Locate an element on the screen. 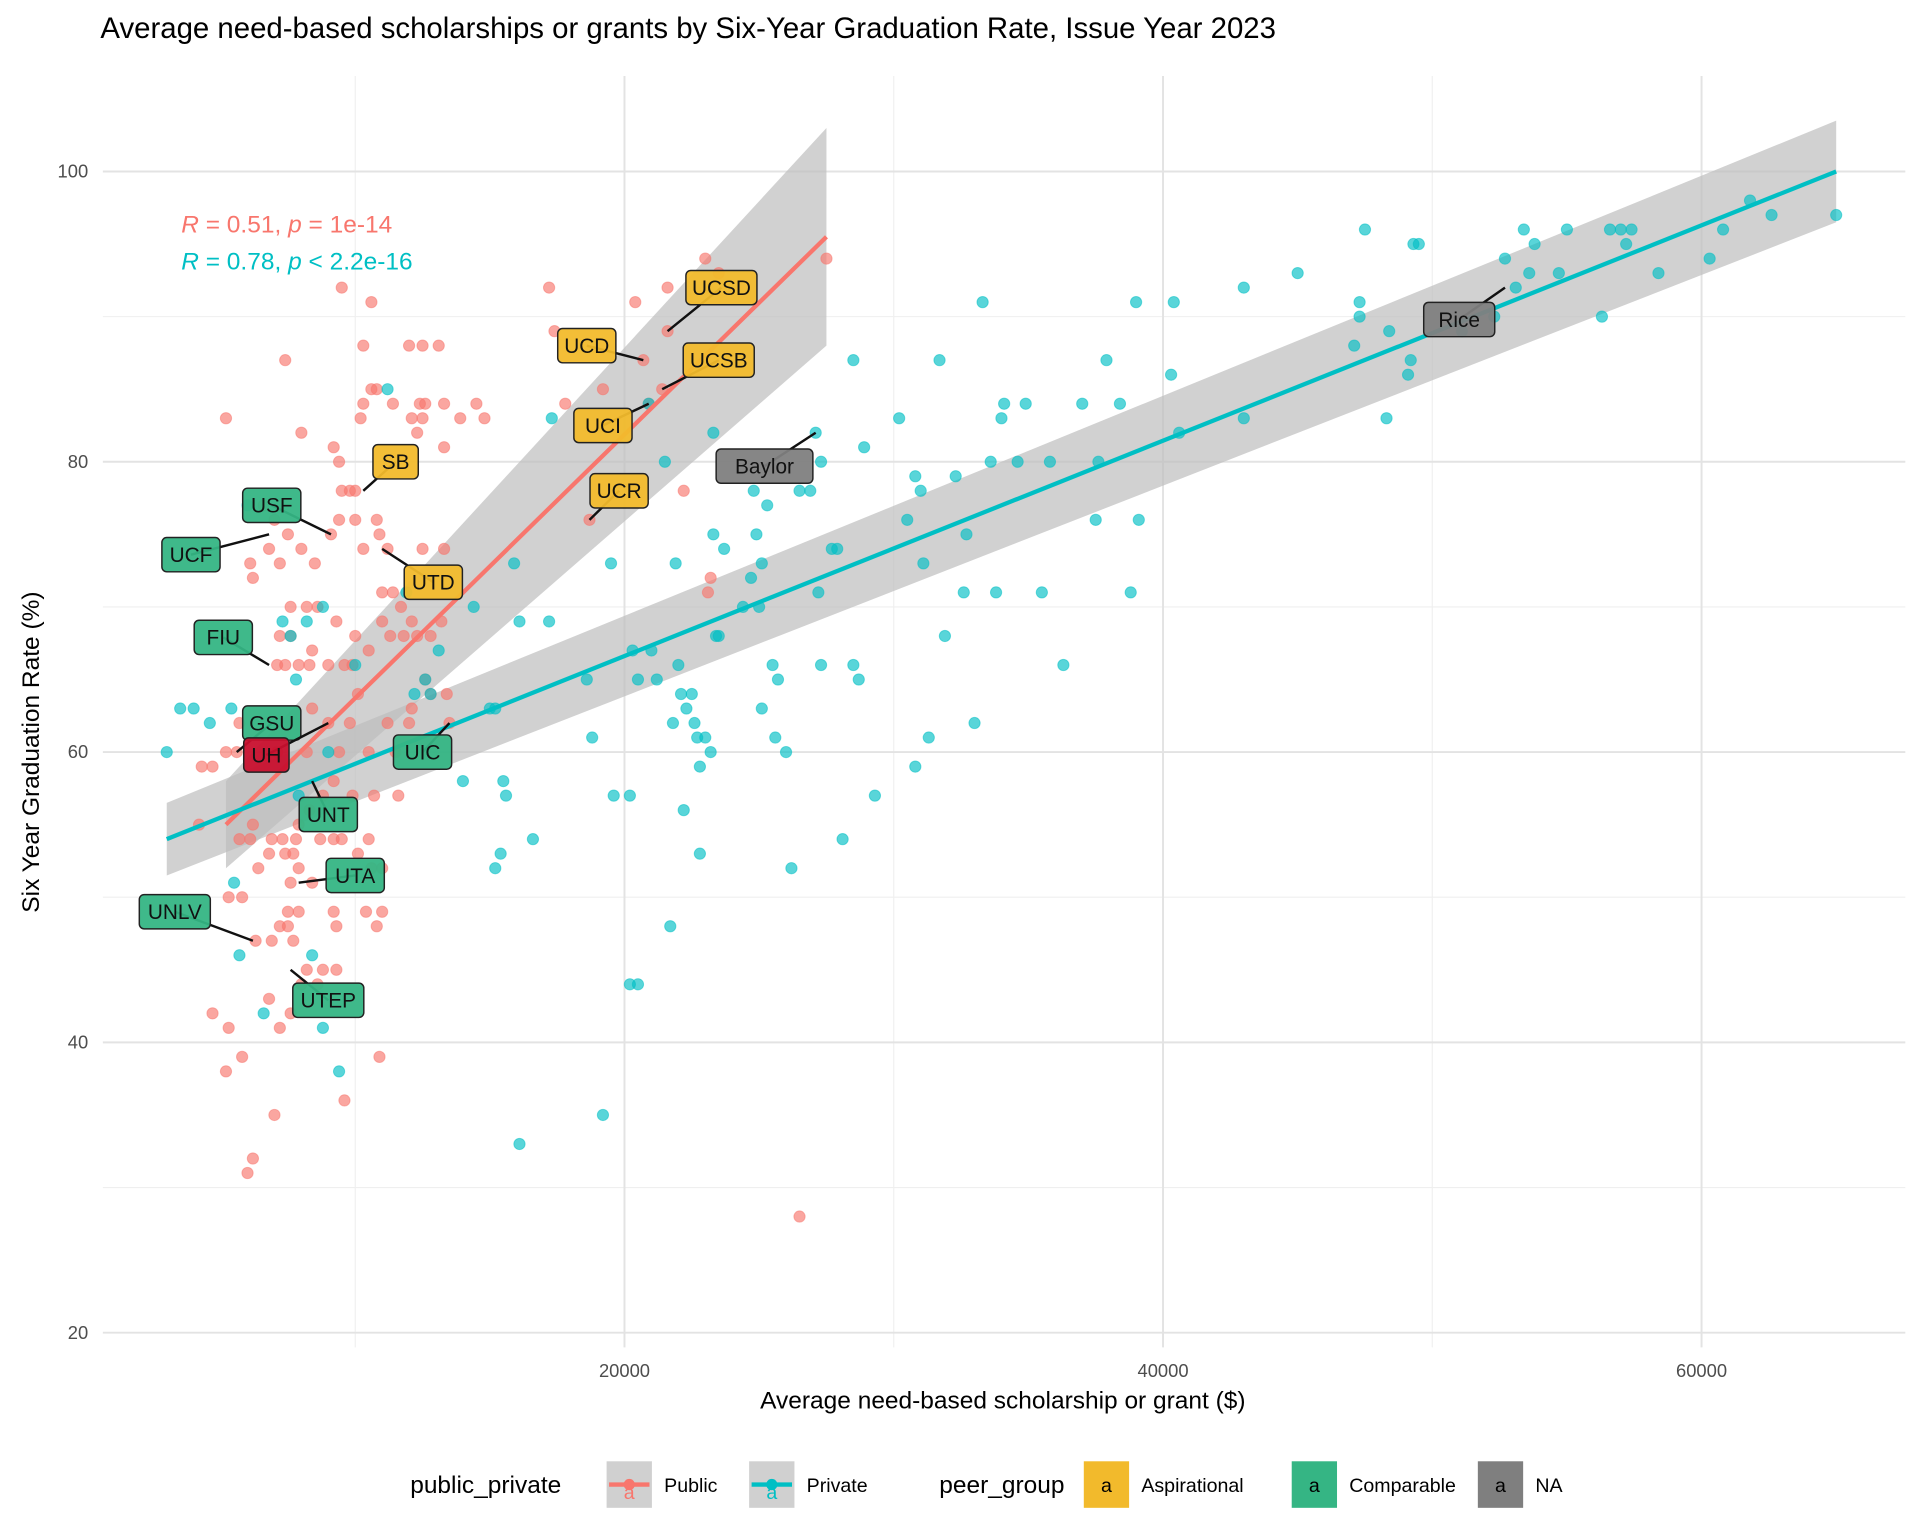 This screenshot has height=1536, width=1920. stat-p-value: < 2.2e-16 is located at coordinates (357, 261).